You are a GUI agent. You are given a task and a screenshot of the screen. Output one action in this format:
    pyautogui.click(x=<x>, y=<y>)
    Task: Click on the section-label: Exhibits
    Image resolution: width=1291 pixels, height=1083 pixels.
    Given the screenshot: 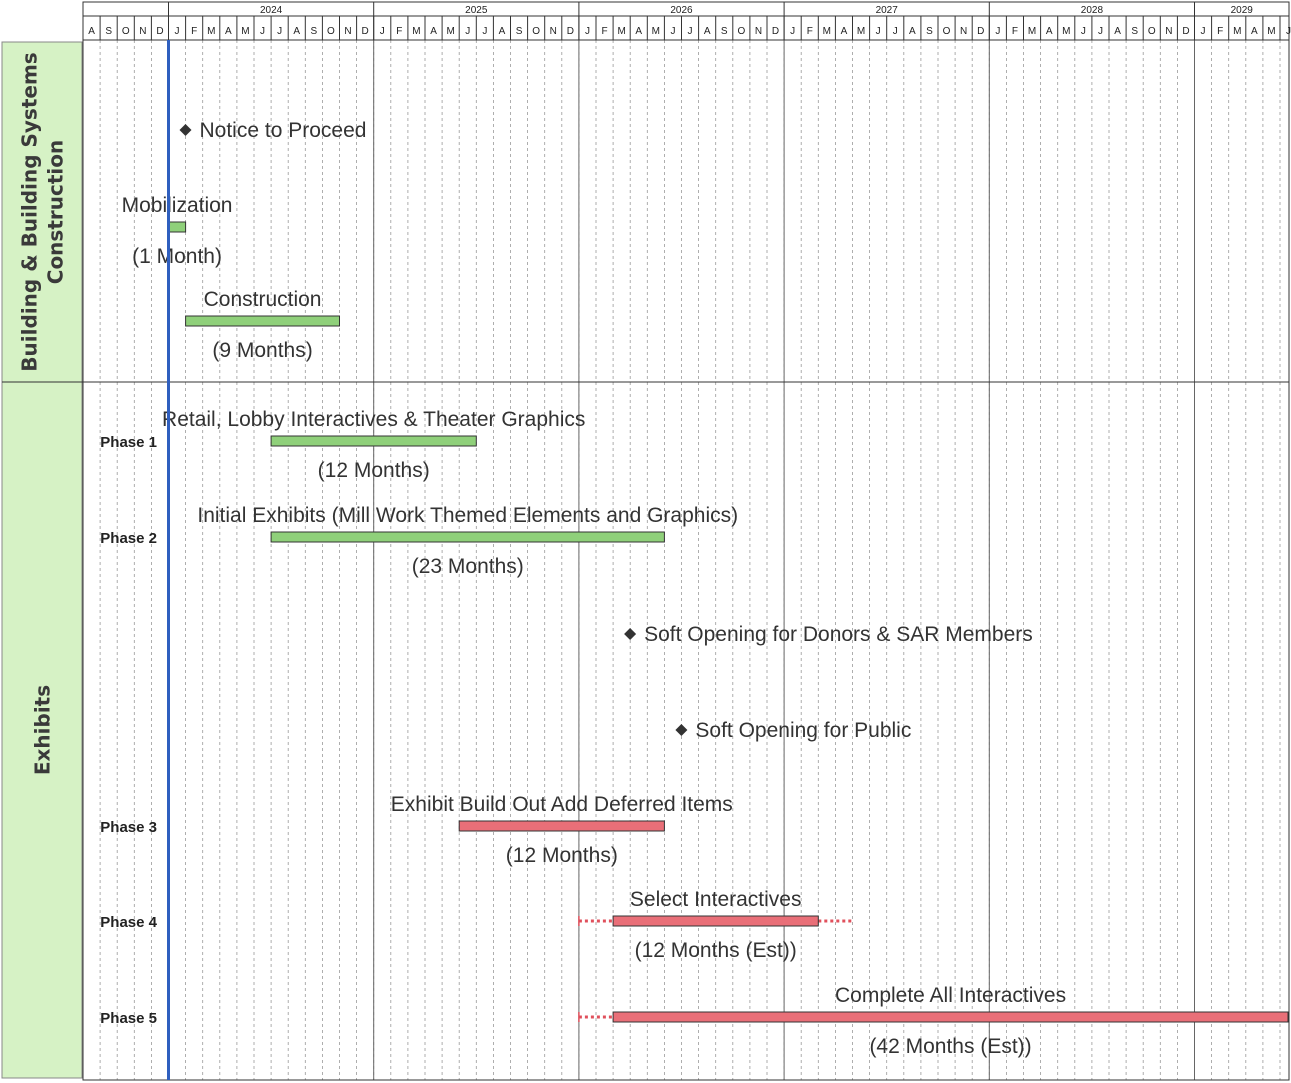 What is the action you would take?
    pyautogui.click(x=43, y=730)
    